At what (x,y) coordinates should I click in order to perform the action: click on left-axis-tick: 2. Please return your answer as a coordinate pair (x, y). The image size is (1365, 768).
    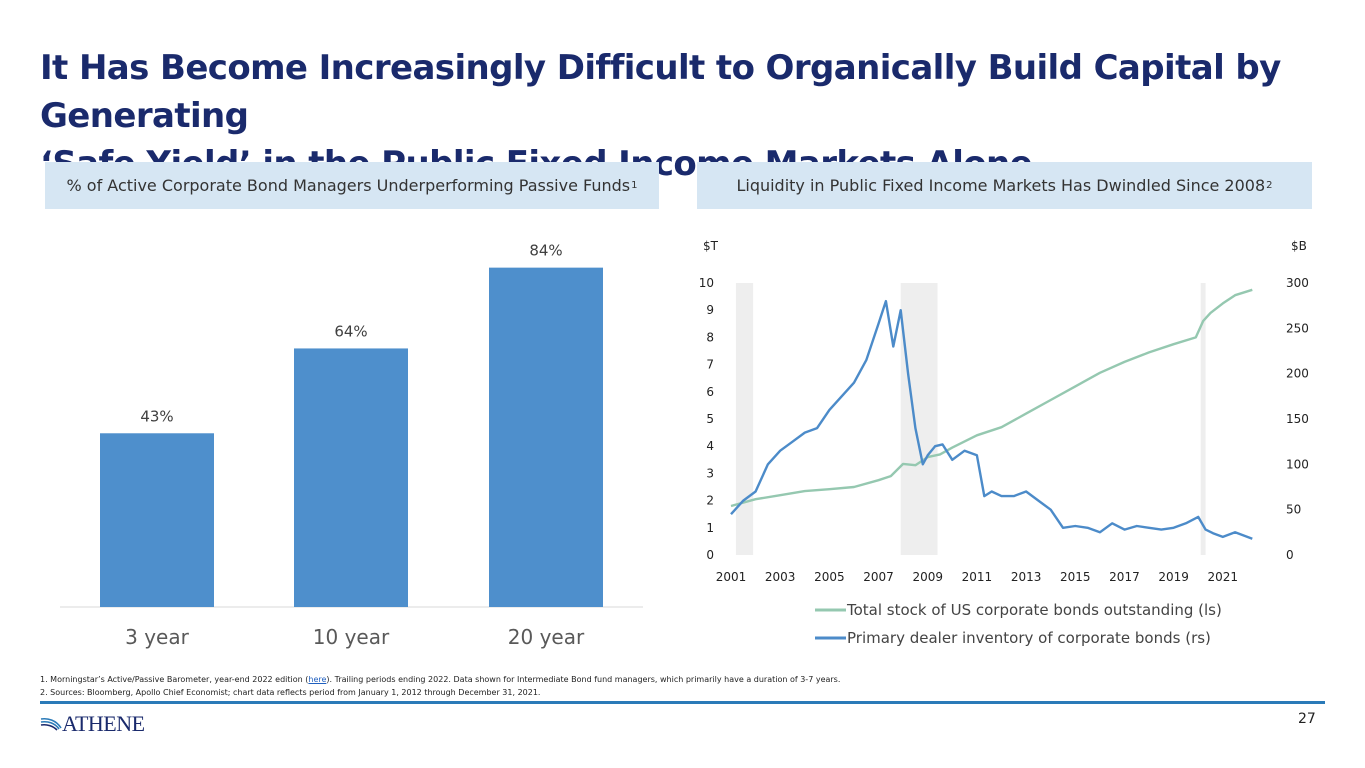
    Looking at the image, I should click on (710, 501).